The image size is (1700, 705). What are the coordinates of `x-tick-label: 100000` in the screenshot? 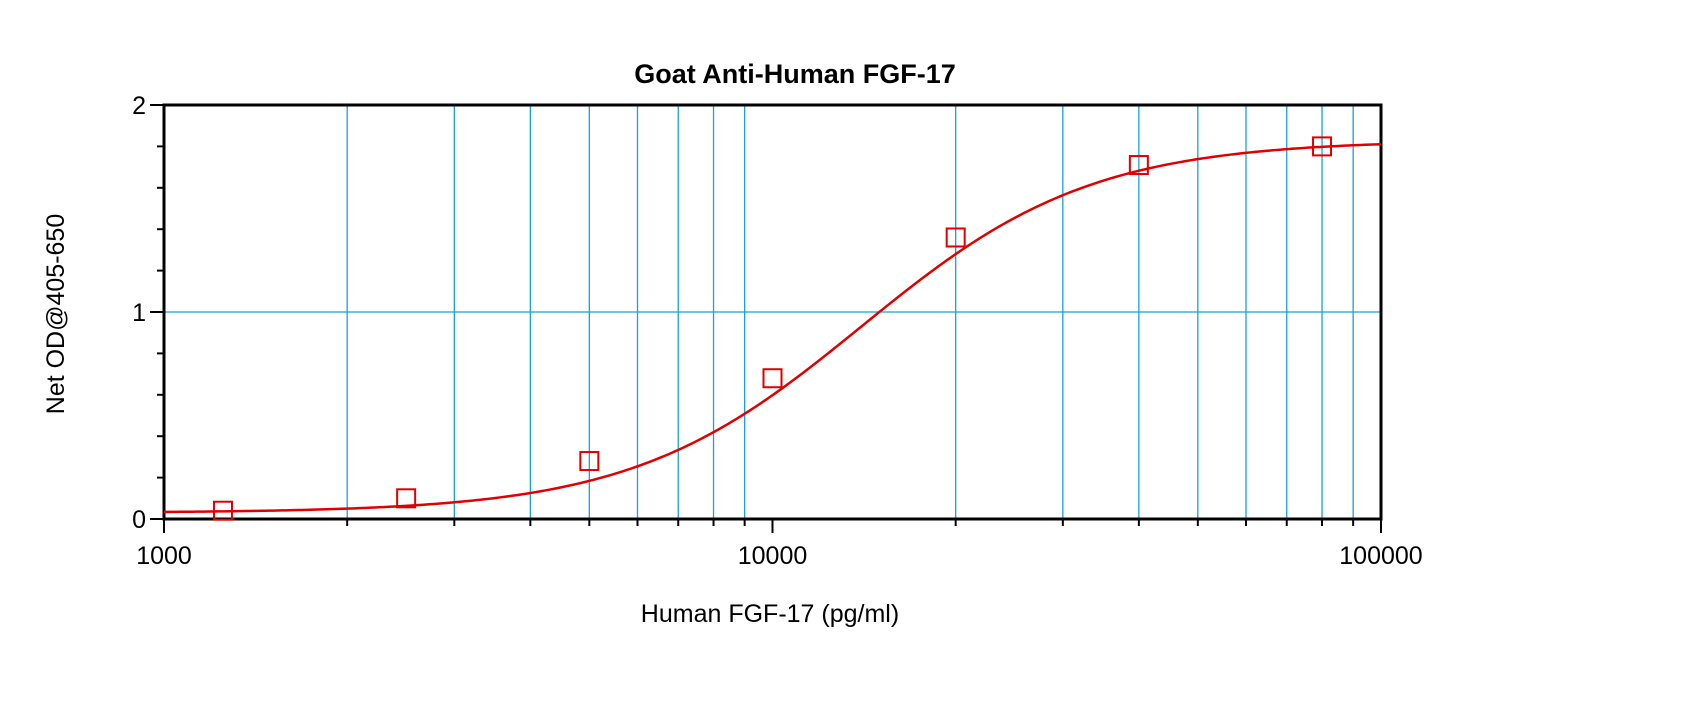 It's located at (1380, 556).